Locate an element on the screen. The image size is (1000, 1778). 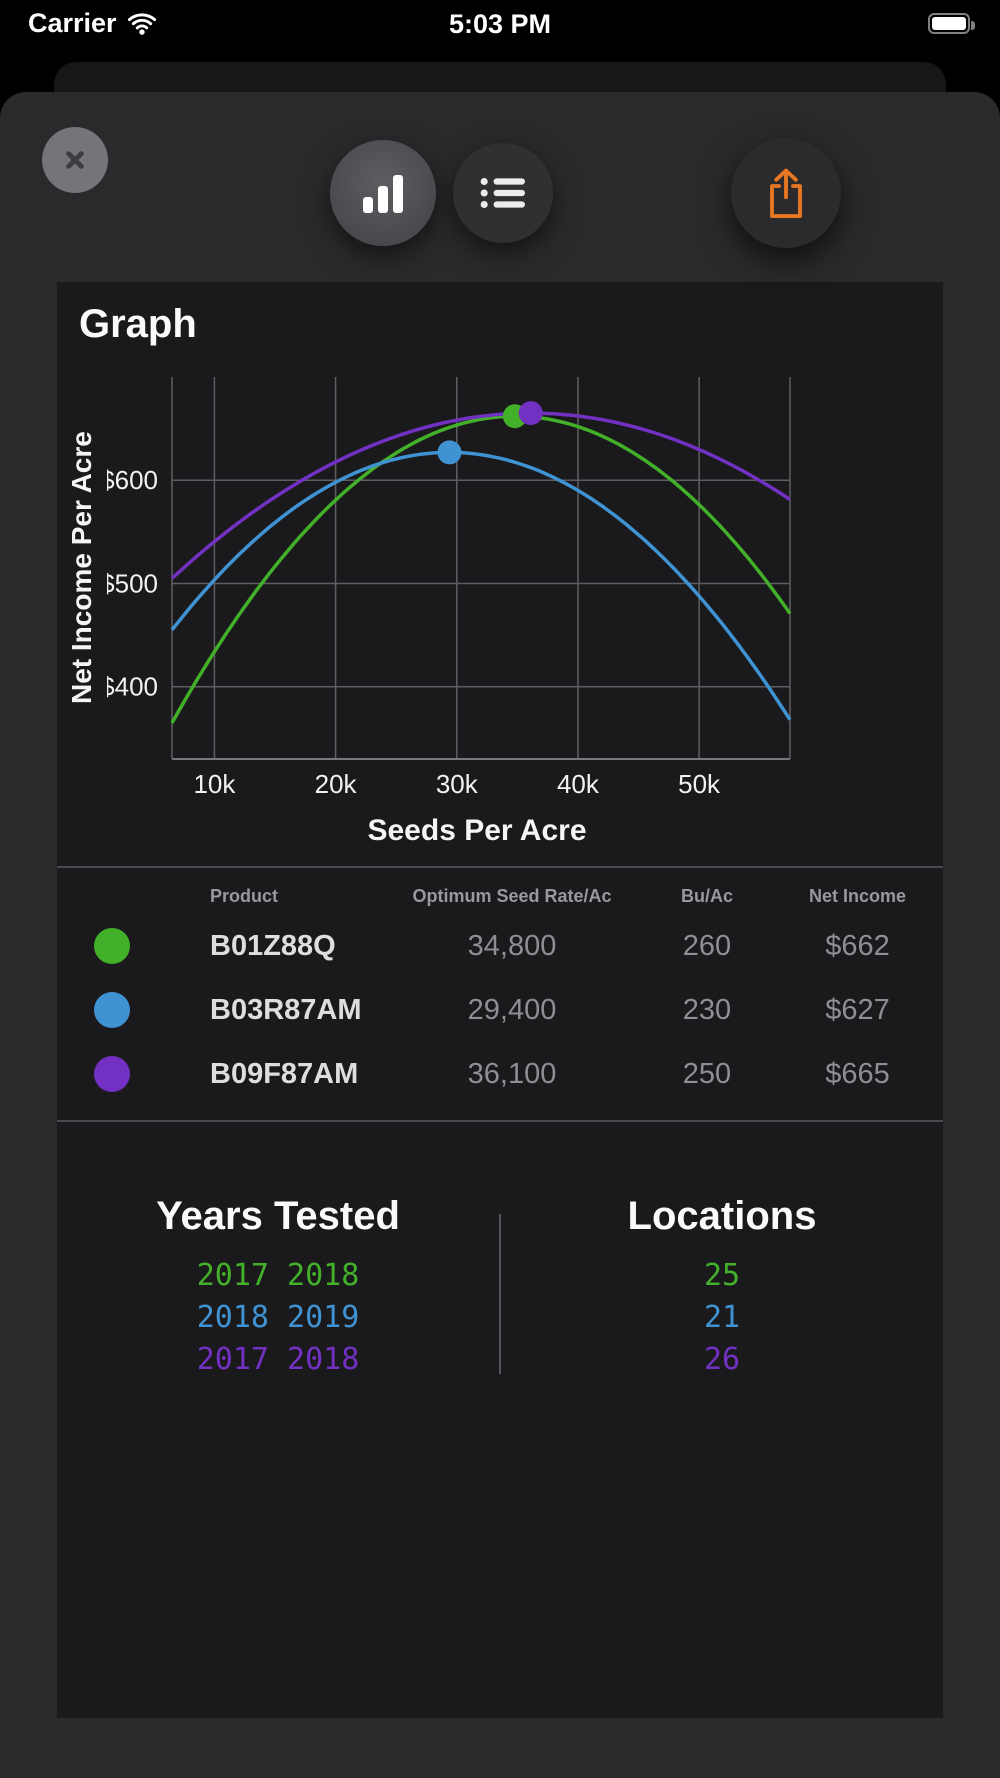
svg-text: 50k is located at coordinates (699, 784).